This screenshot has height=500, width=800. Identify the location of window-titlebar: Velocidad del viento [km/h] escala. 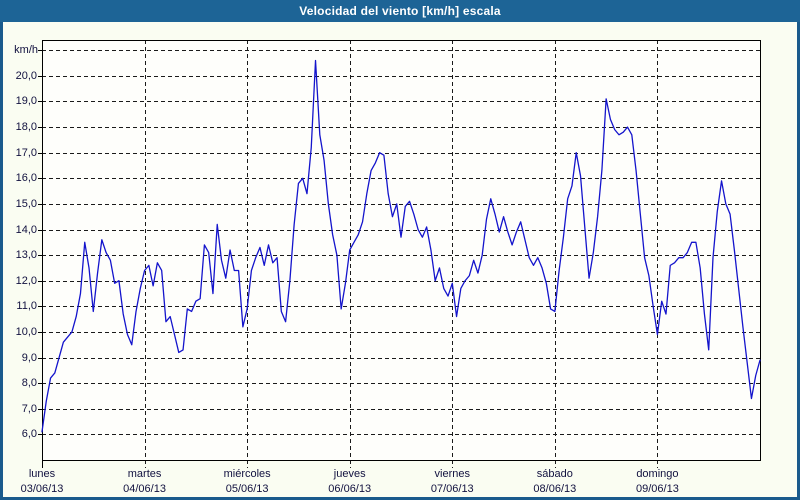
(400, 11).